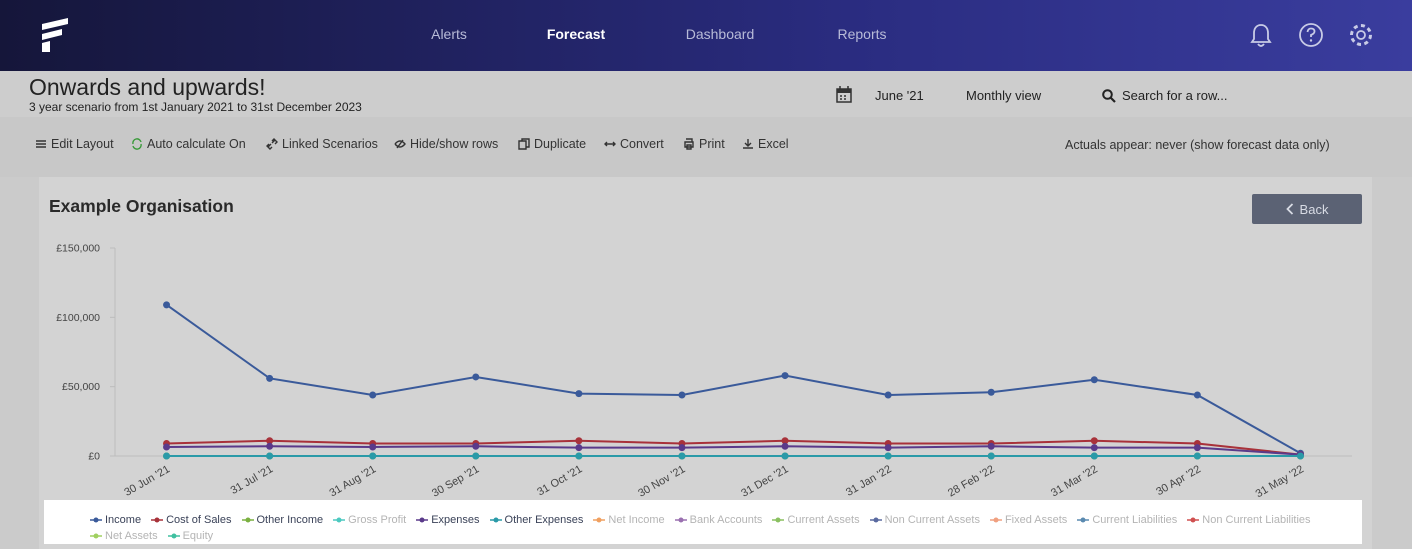 This screenshot has height=549, width=1412. Describe the element at coordinates (82, 144) in the screenshot. I see `toolbar-label: Edit Layout` at that location.